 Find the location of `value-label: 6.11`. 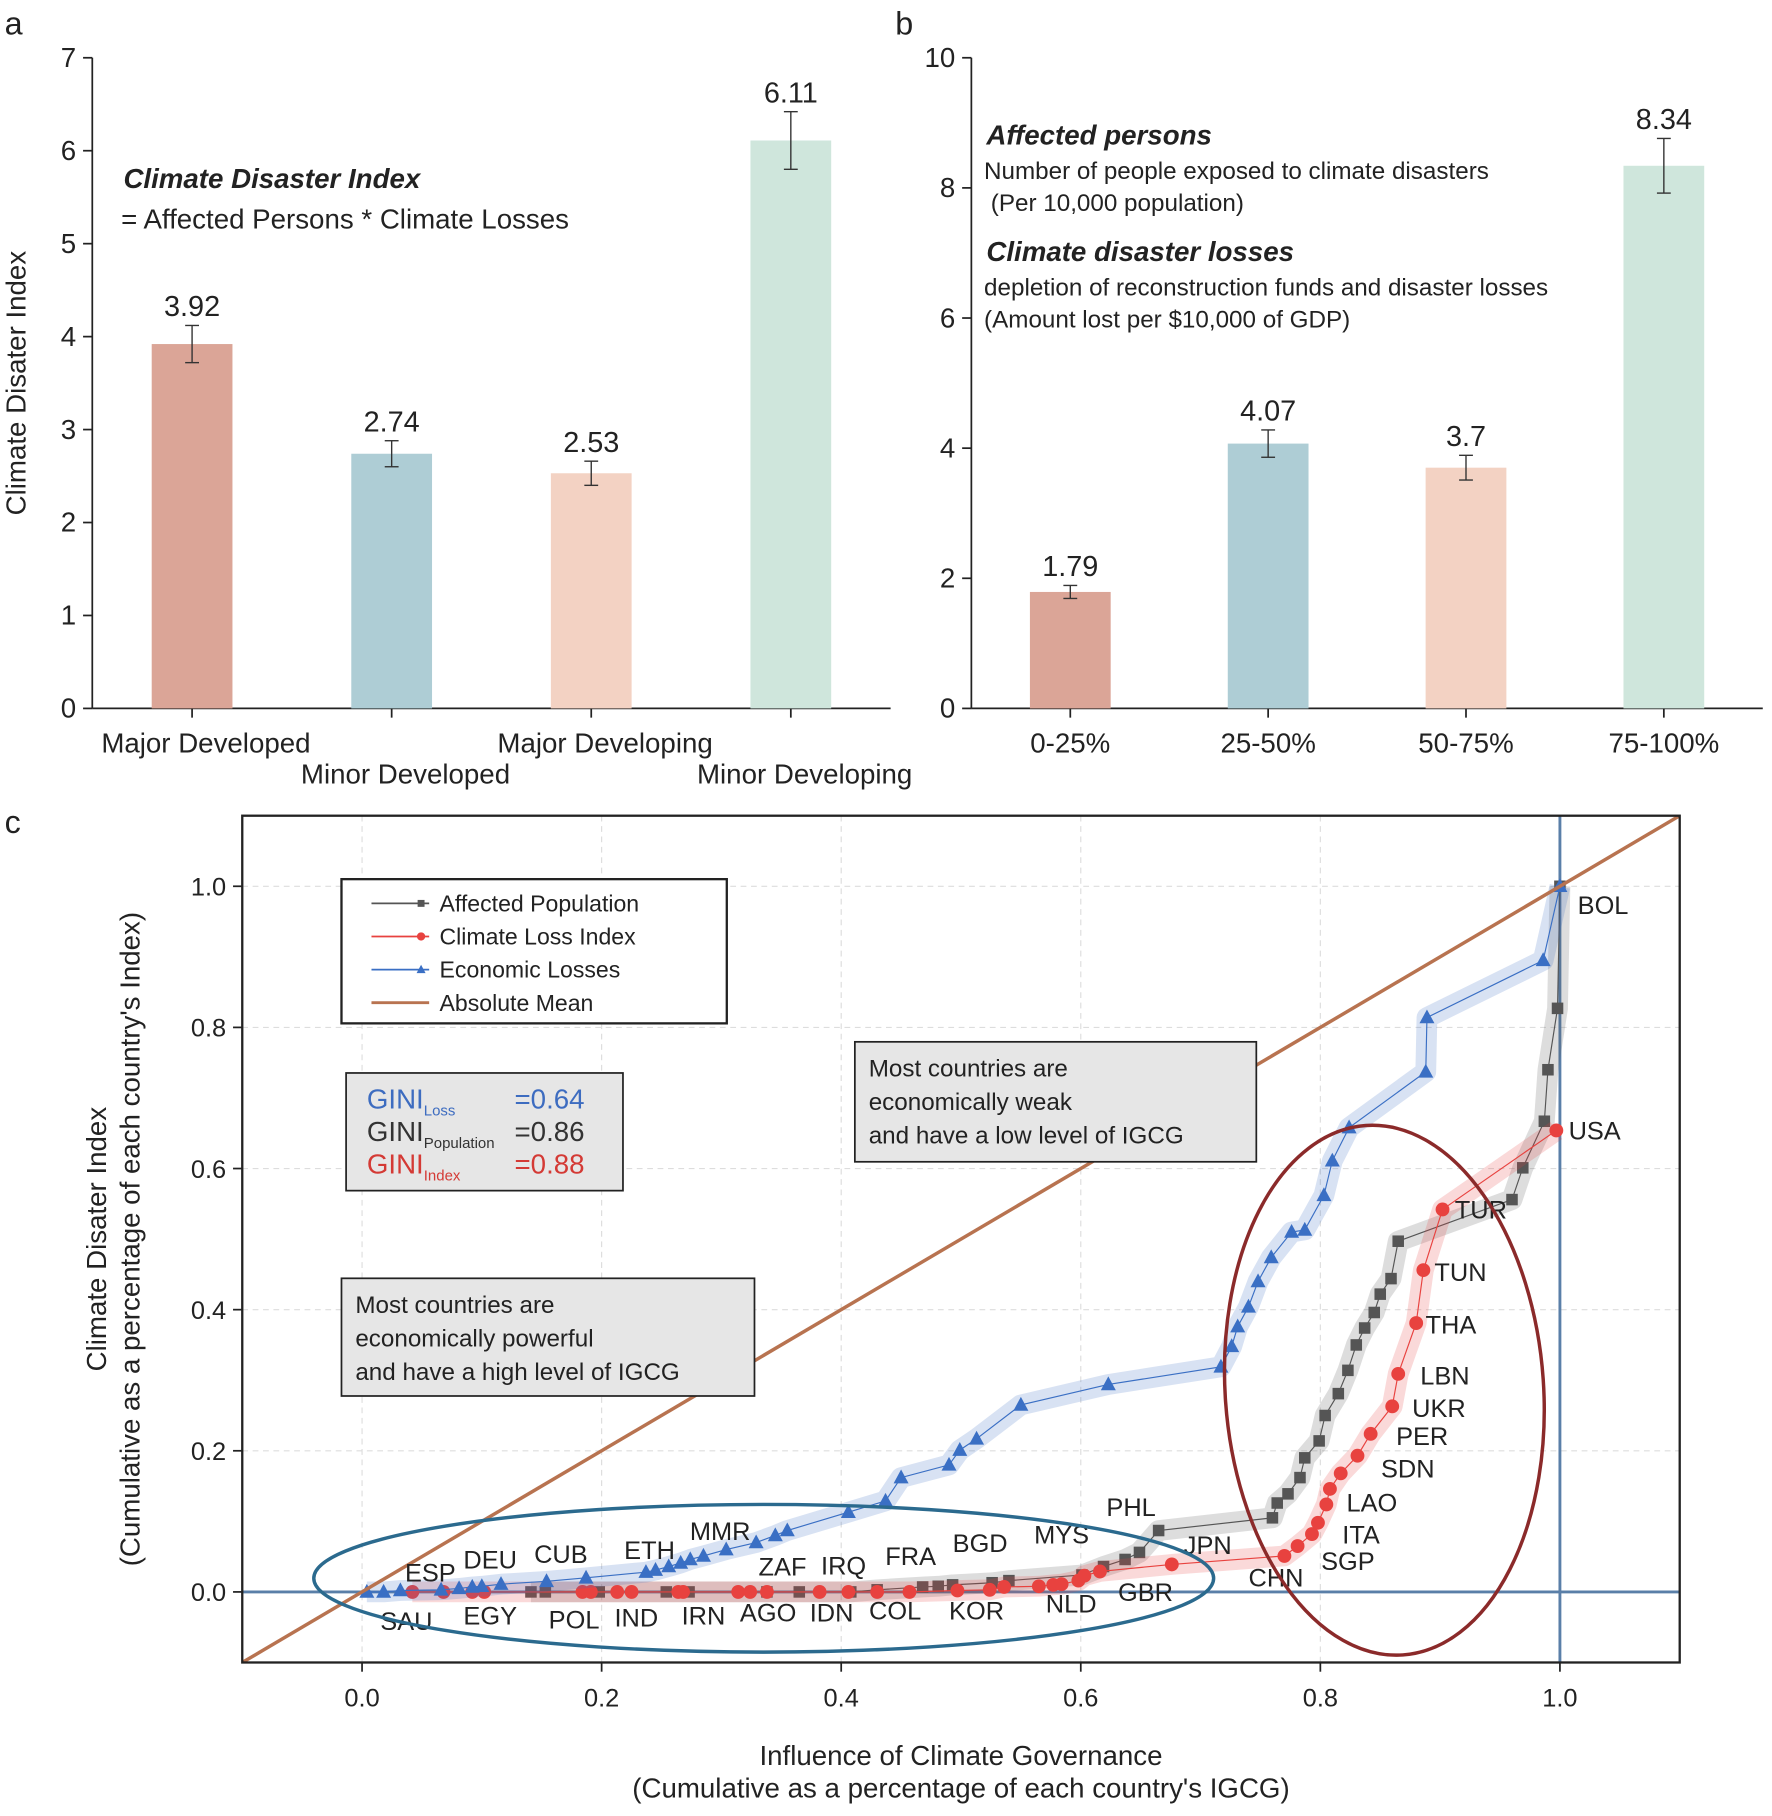

value-label: 6.11 is located at coordinates (791, 93).